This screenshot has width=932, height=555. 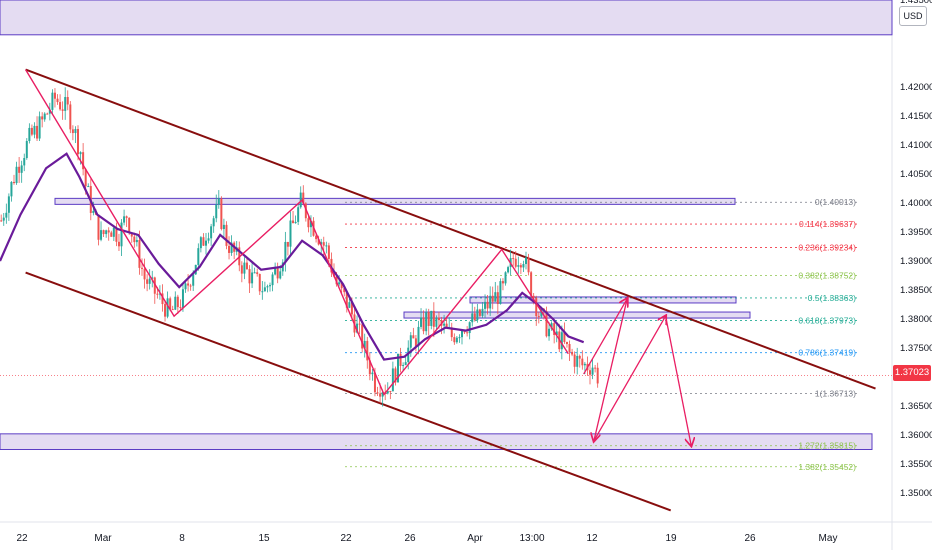 What do you see at coordinates (103, 538) in the screenshot?
I see `time-axis-label: Mar` at bounding box center [103, 538].